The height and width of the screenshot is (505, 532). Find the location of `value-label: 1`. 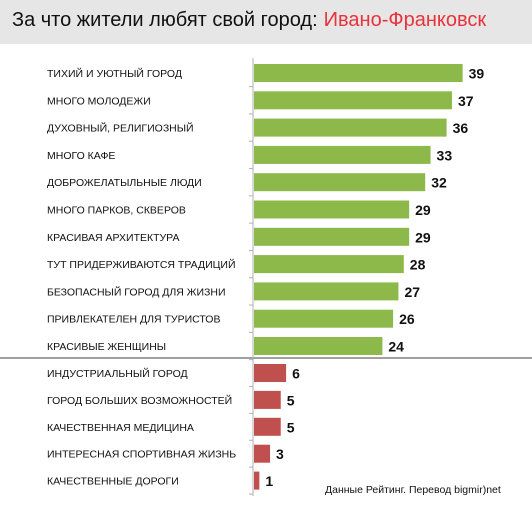

value-label: 1 is located at coordinates (269, 481).